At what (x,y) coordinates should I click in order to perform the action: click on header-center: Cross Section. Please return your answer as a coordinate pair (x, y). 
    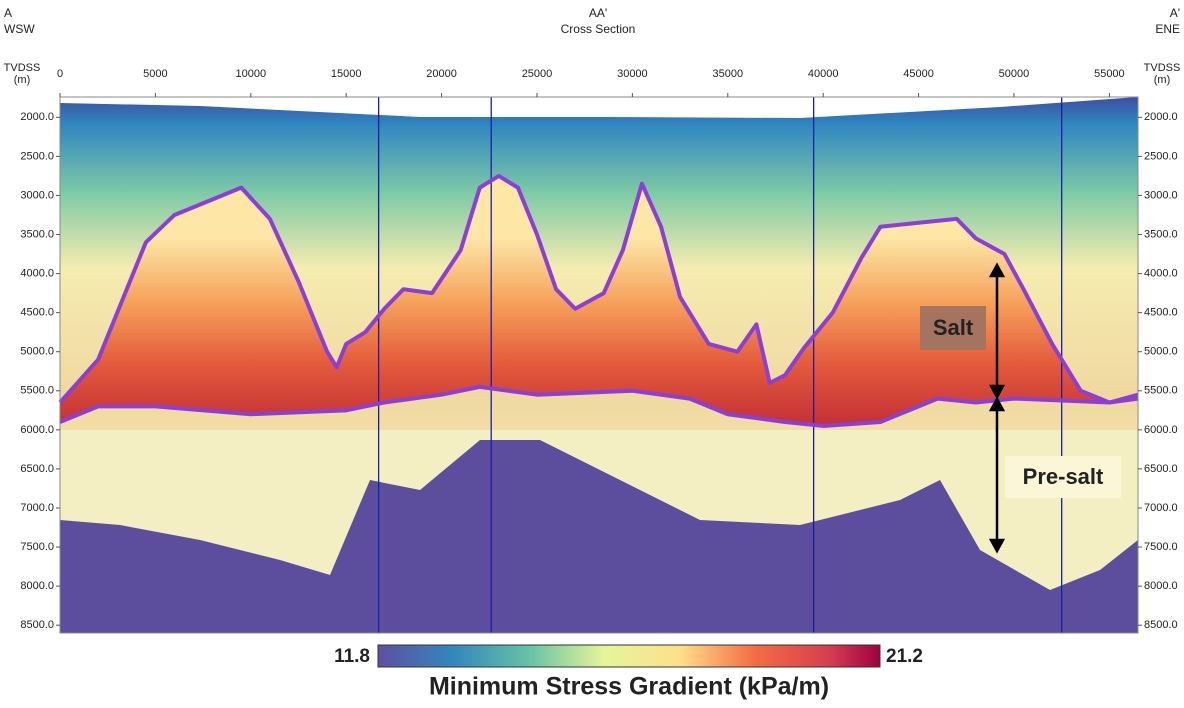
    Looking at the image, I should click on (598, 29).